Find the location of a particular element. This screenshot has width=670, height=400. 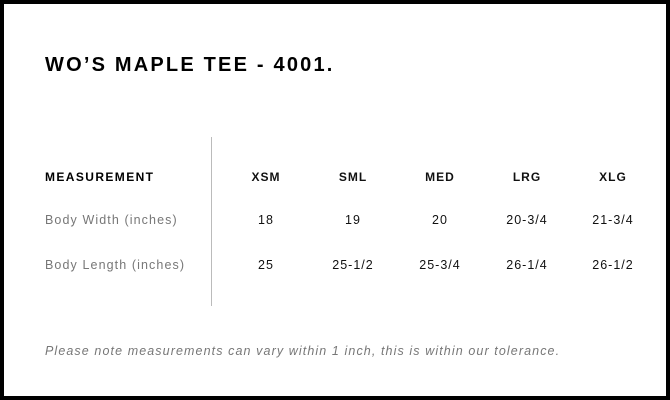

table-cell: 21-3/4 is located at coordinates (613, 220).